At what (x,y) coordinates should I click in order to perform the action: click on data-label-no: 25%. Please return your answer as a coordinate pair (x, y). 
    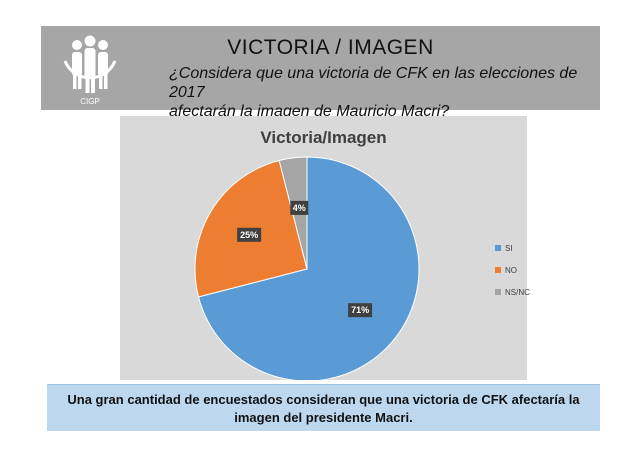
    Looking at the image, I should click on (249, 234).